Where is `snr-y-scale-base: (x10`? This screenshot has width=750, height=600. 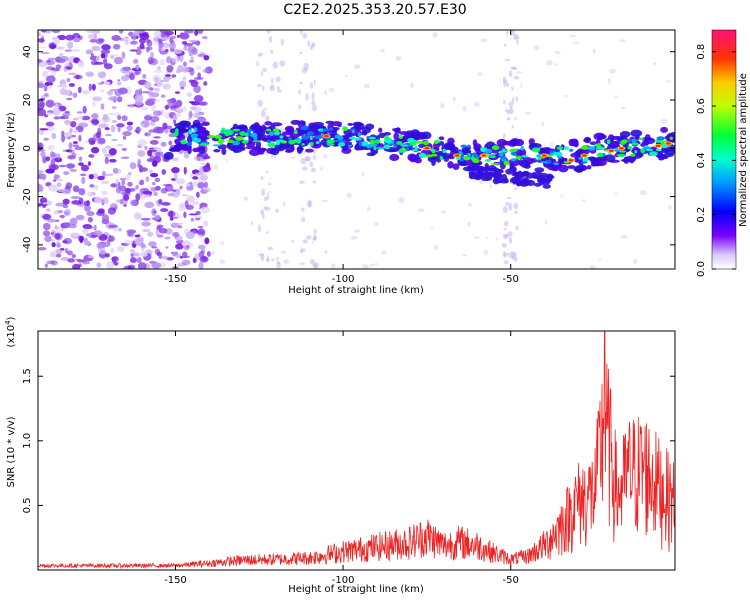 snr-y-scale-base: (x10 is located at coordinates (11, 336).